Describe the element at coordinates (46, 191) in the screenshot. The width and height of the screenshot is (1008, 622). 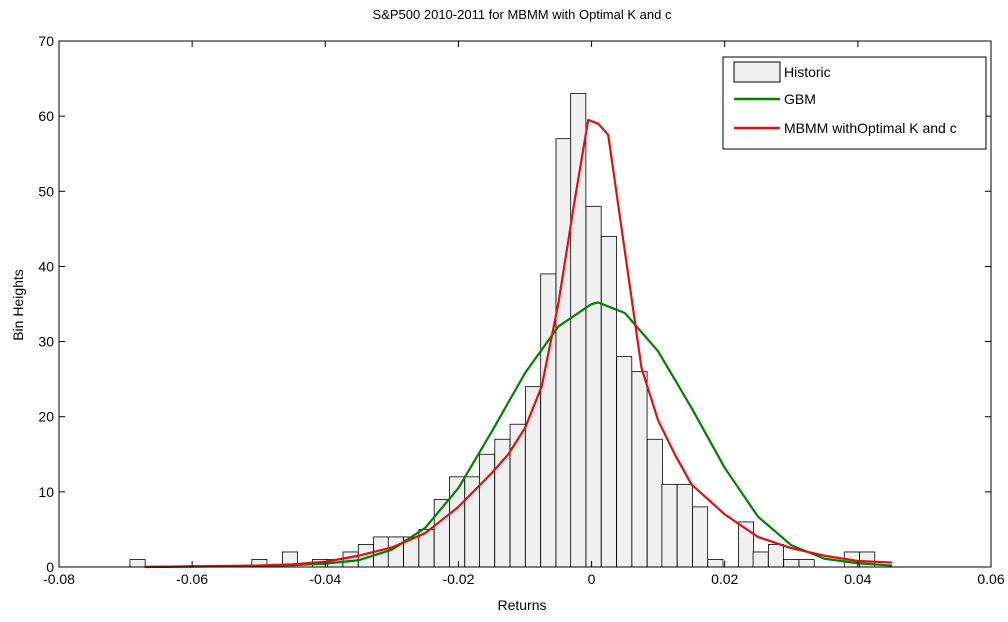
I see `y-tick-label: 50` at that location.